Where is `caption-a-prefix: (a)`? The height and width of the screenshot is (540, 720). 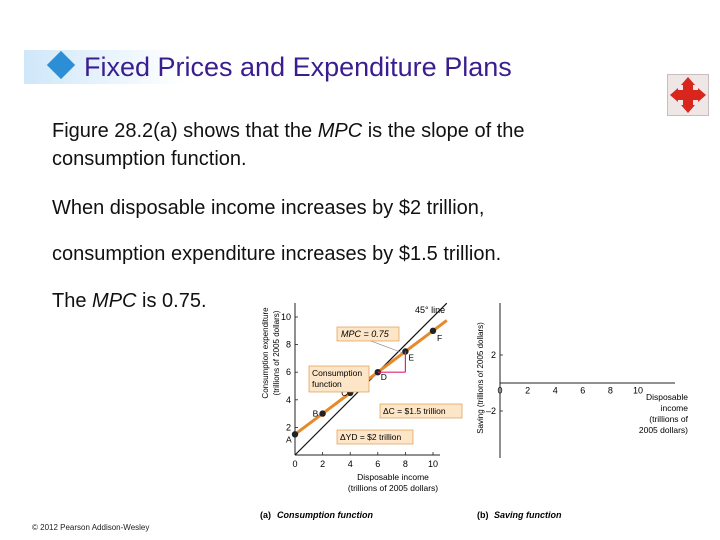 caption-a-prefix: (a) is located at coordinates (265, 515).